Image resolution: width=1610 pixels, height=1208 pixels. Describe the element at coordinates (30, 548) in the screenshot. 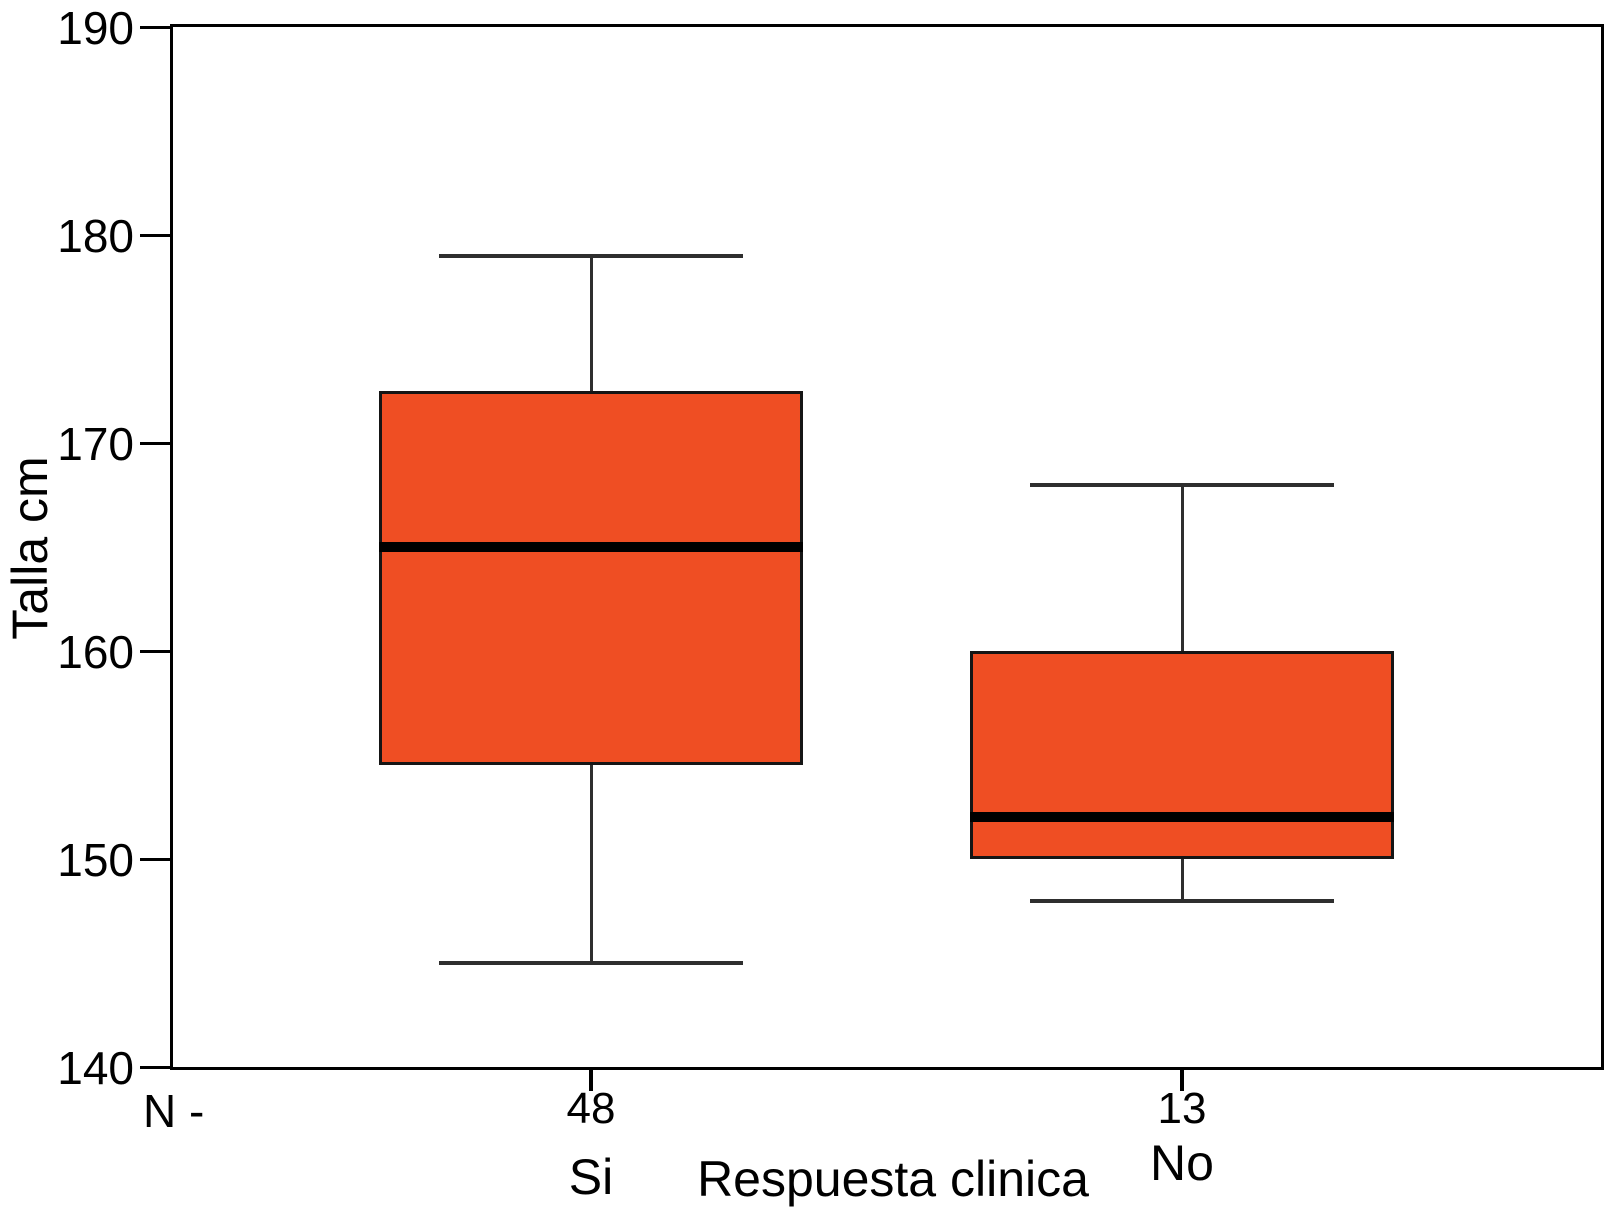

I see `y-axis-title: Talla cm` at that location.